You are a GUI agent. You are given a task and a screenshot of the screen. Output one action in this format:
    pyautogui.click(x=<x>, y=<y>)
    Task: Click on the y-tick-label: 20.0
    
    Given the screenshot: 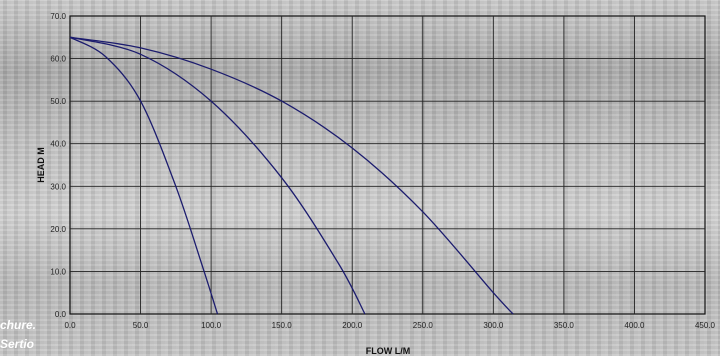 What is the action you would take?
    pyautogui.click(x=58, y=229)
    